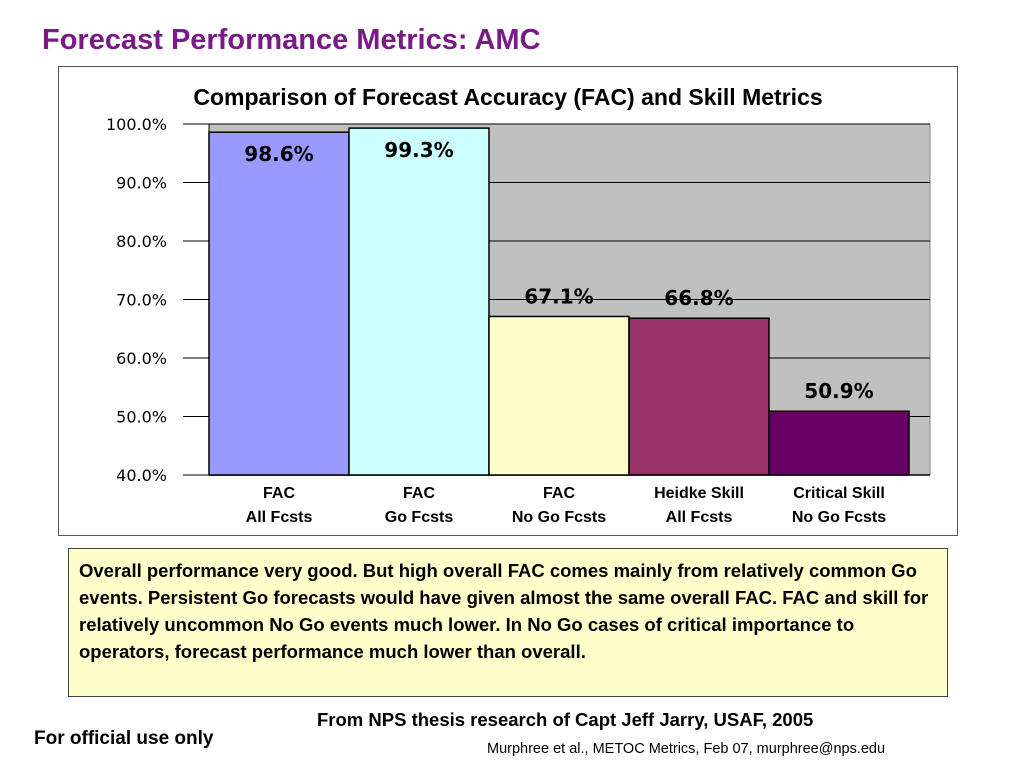 The image size is (1024, 768). What do you see at coordinates (141, 300) in the screenshot?
I see `y-tick-label: 70.0%` at bounding box center [141, 300].